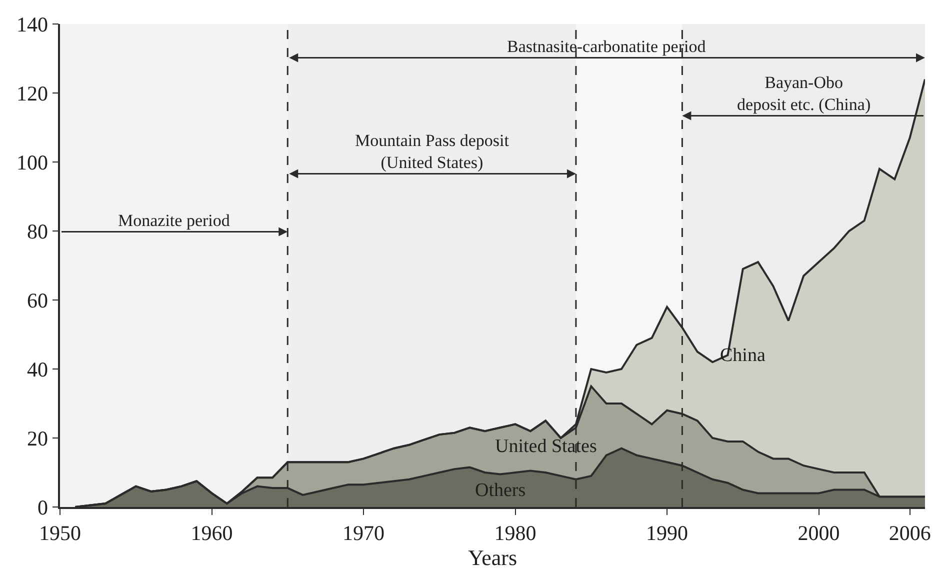  Describe the element at coordinates (60, 532) in the screenshot. I see `x-tick-label: 1950` at that location.